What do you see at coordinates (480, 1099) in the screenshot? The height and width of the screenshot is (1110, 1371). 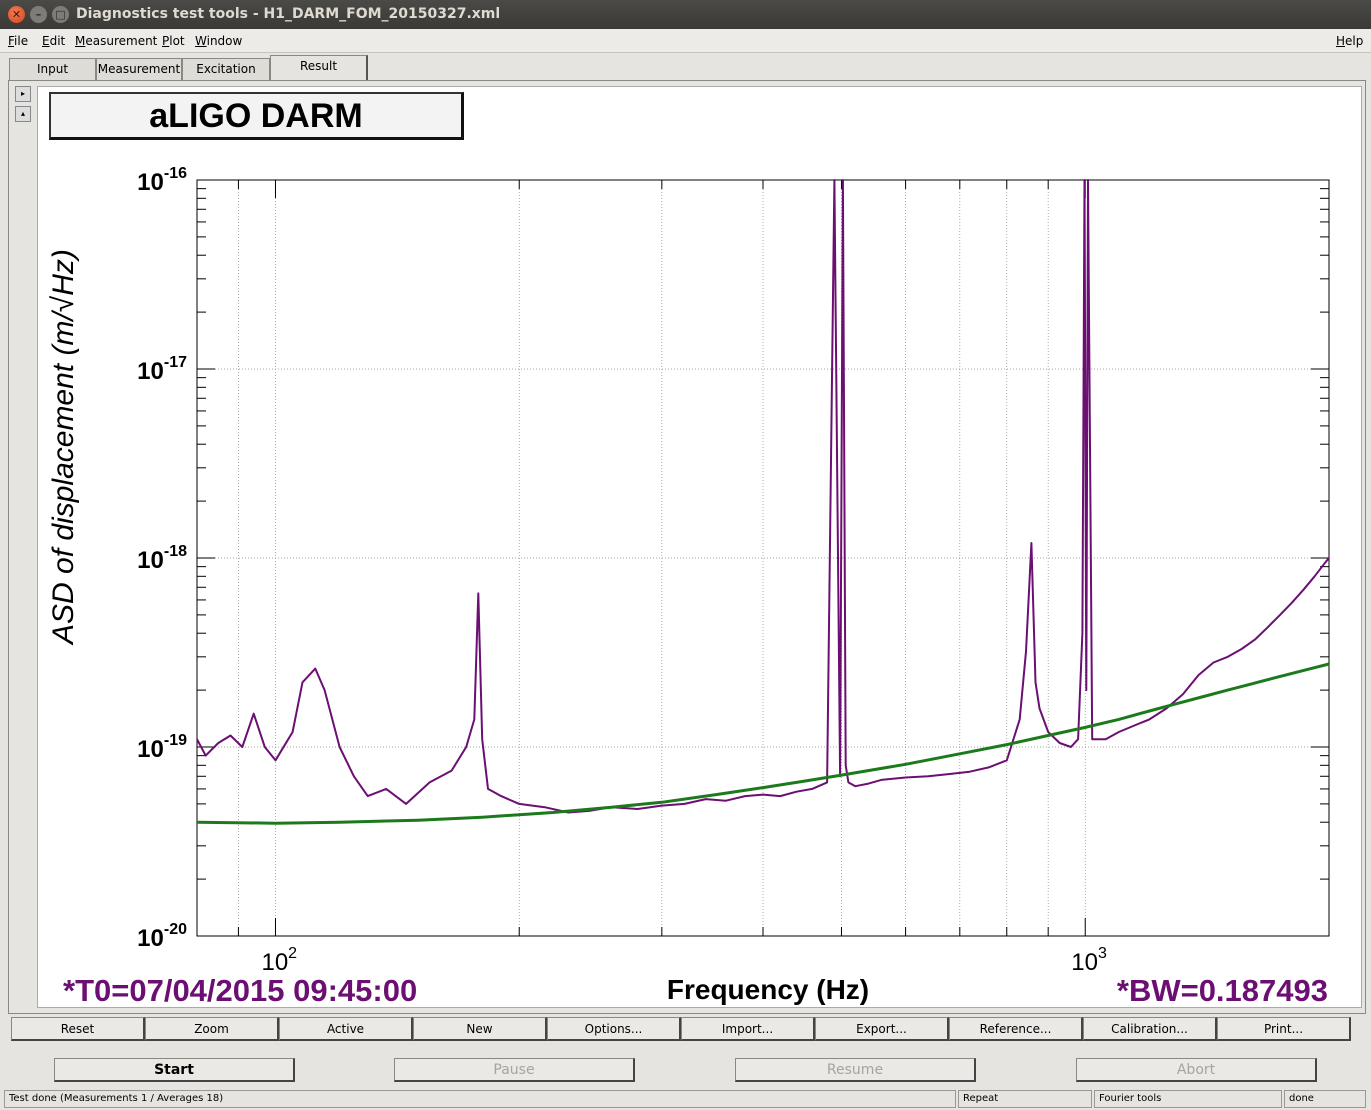 I see `status-message: Test done (Measurements 1 / Averages 18)` at bounding box center [480, 1099].